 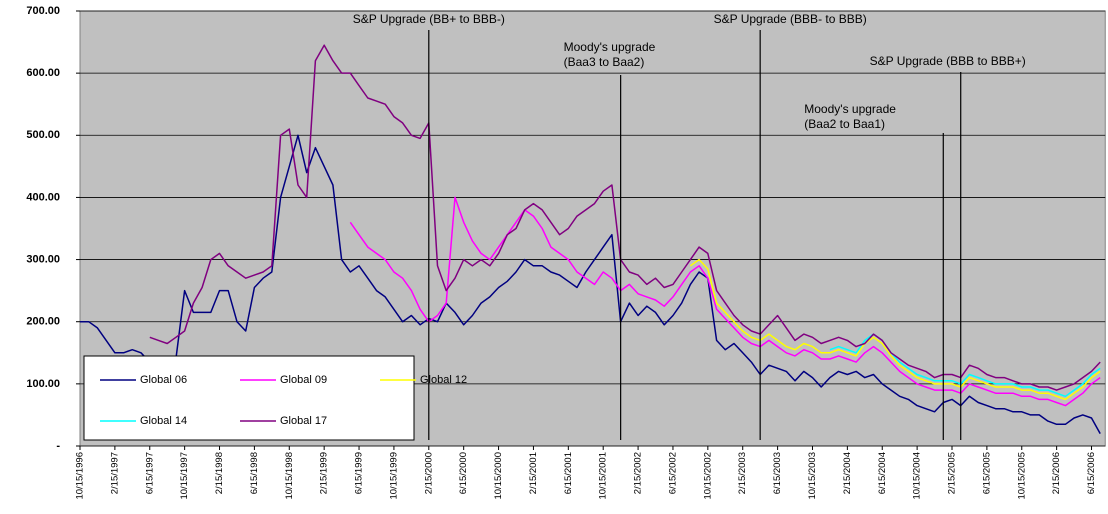 What do you see at coordinates (707, 476) in the screenshot?
I see `x-tick-label: 10/15/2002` at bounding box center [707, 476].